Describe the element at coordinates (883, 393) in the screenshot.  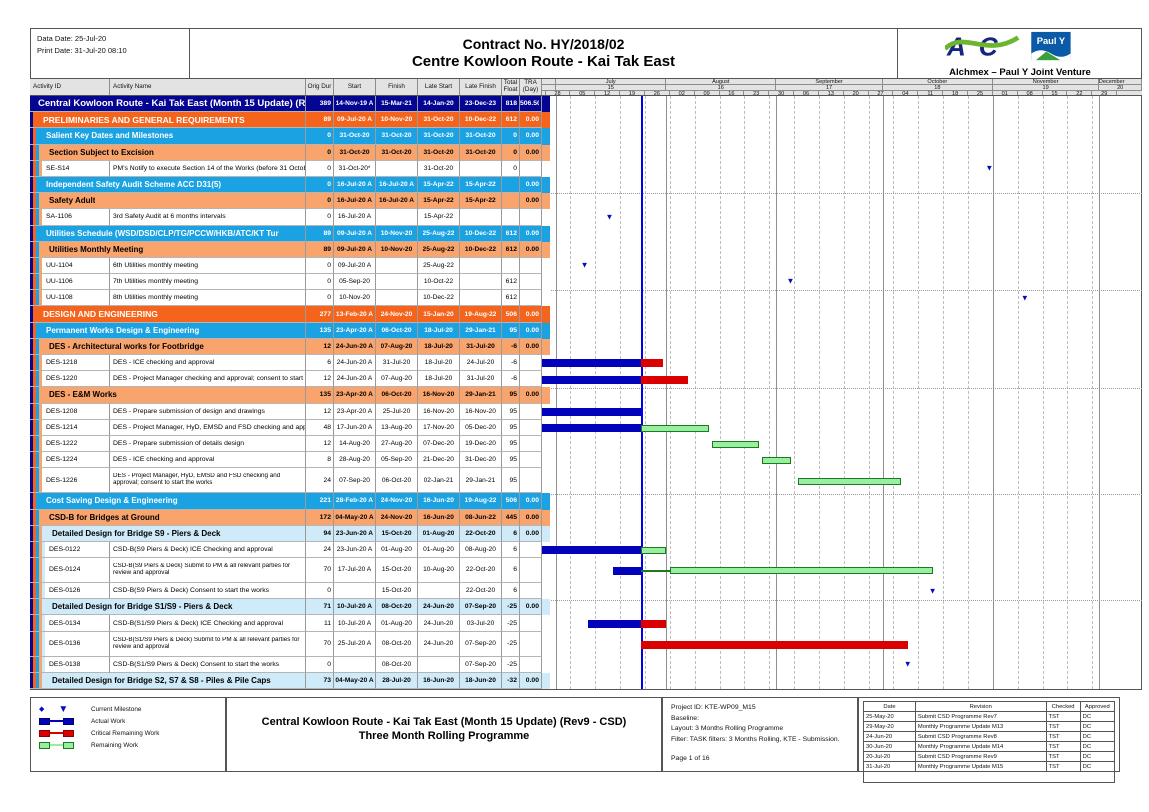
I see `month-gridline` at that location.